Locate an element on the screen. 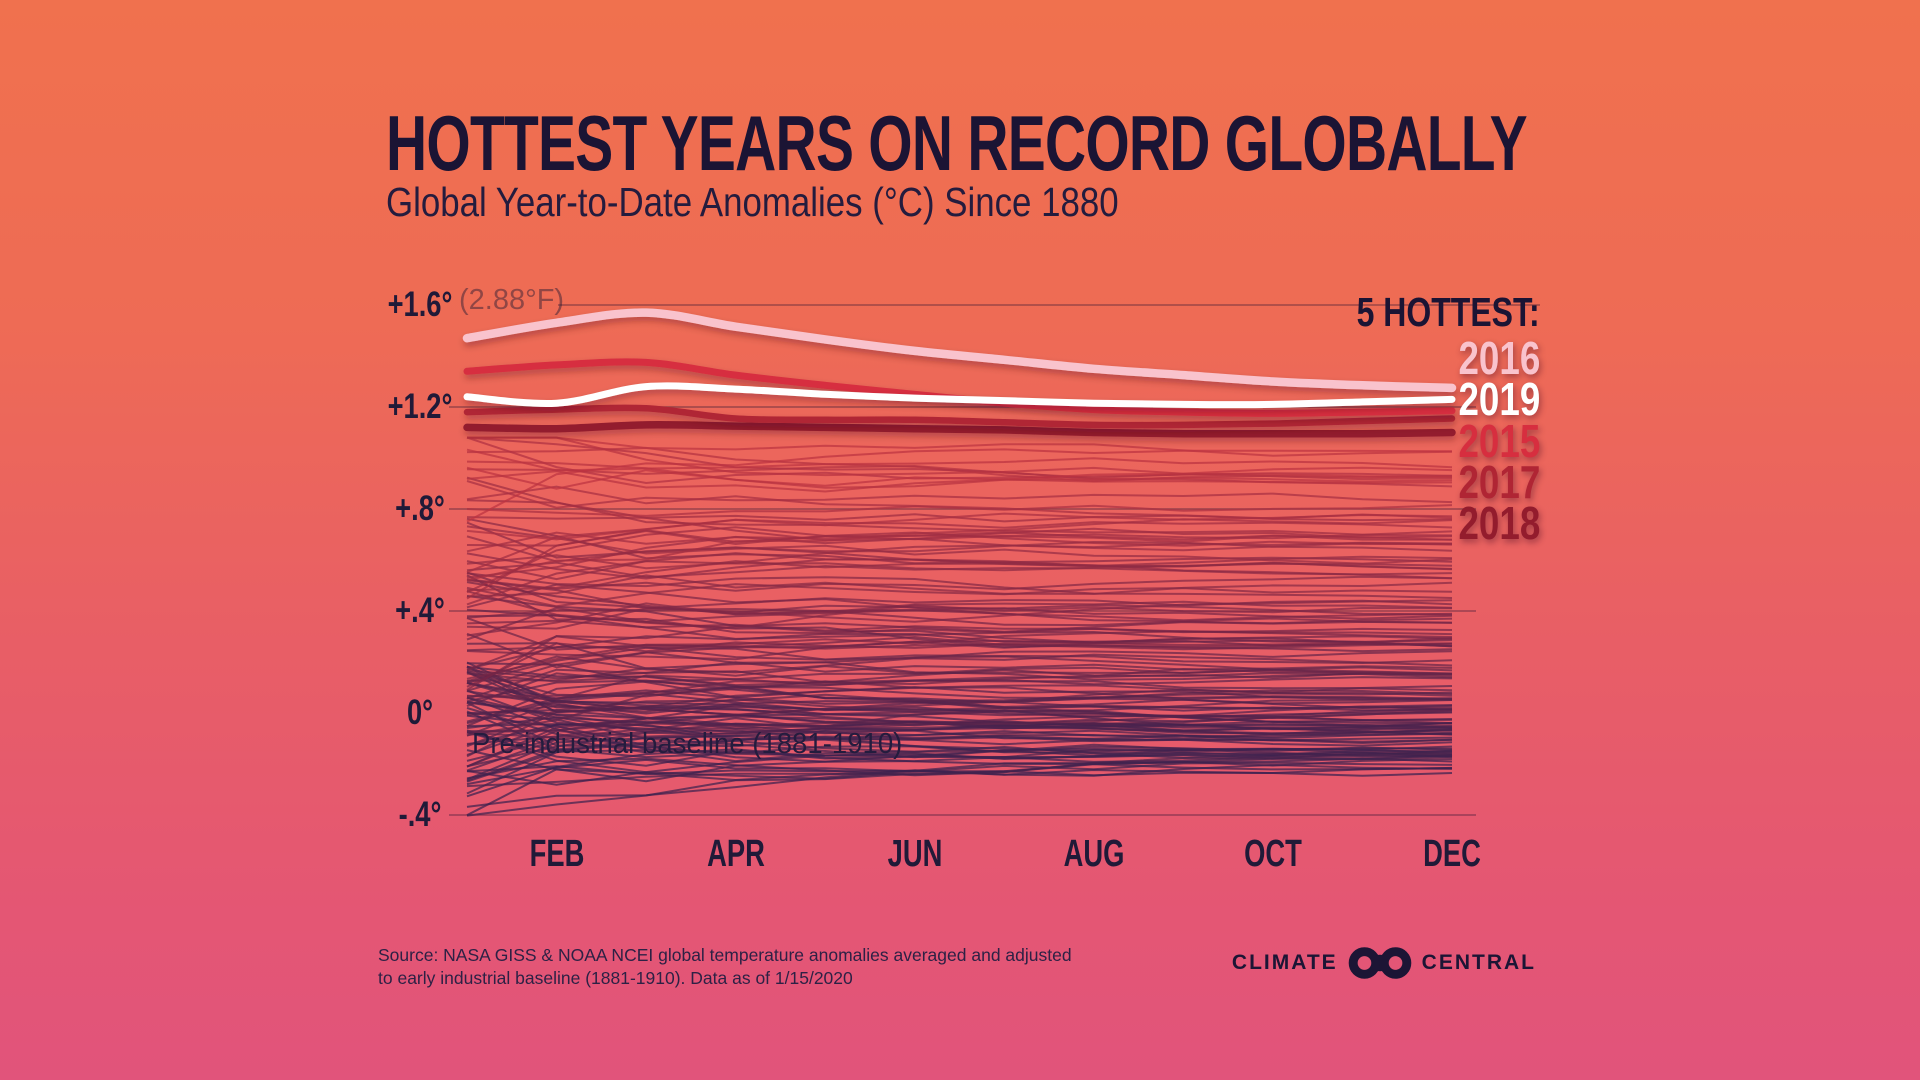  y-axis-tick-1.6: +1.6° is located at coordinates (420, 304).